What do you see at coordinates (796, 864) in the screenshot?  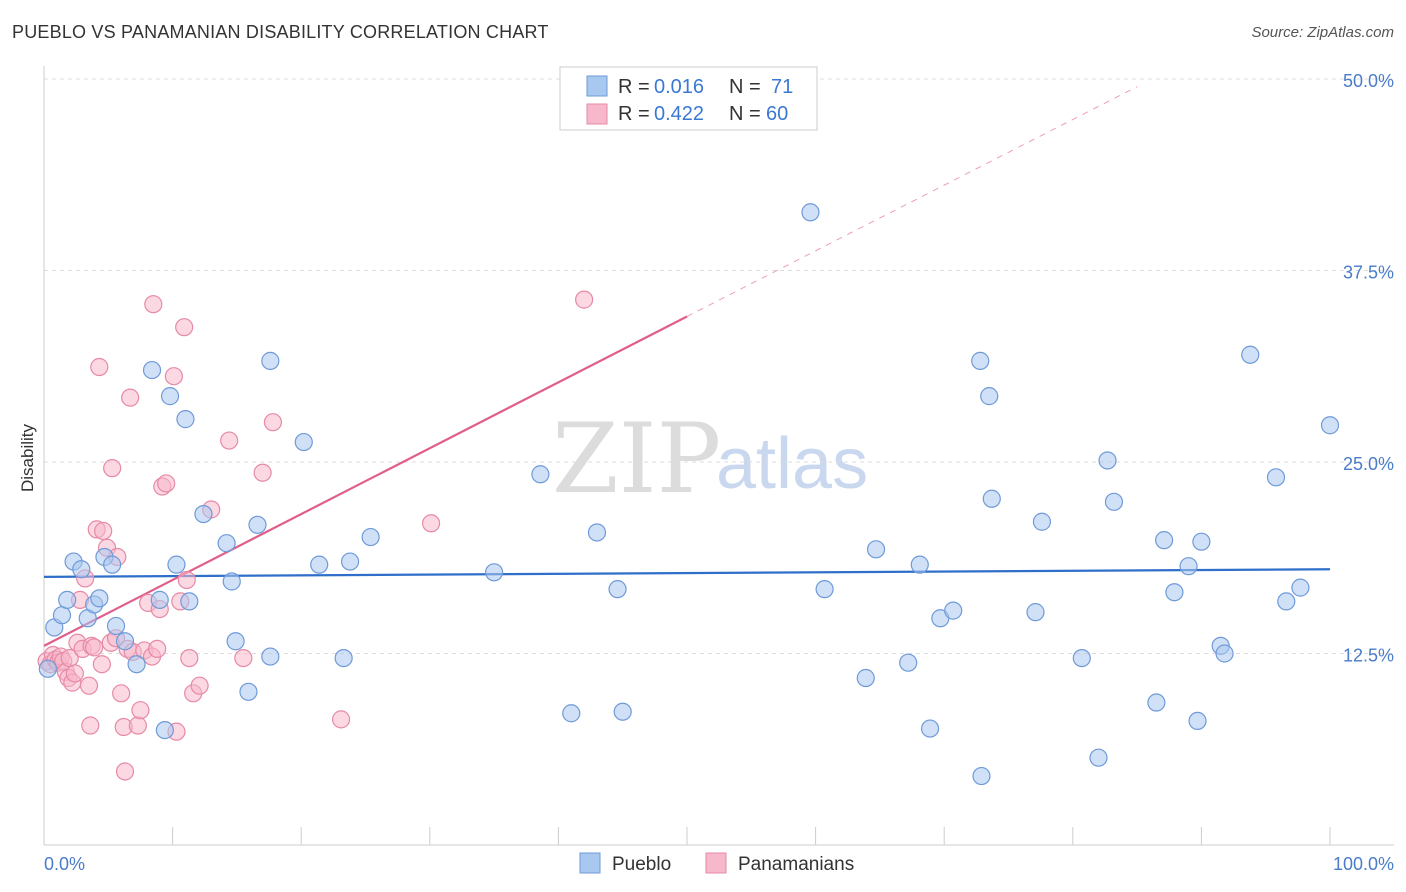 I see `bottom-legend-label-panamanians: Panamanians` at bounding box center [796, 864].